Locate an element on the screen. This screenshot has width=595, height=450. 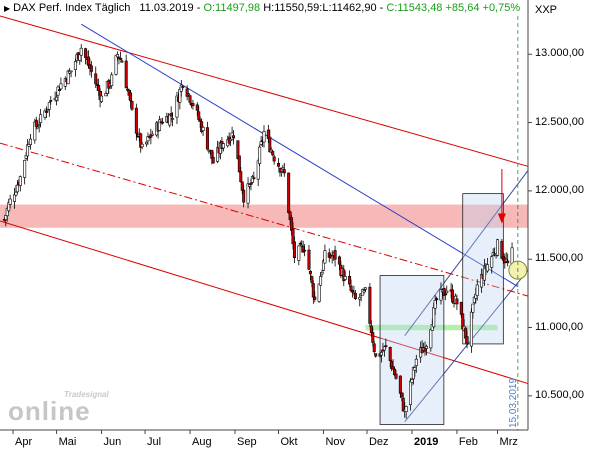
x-tick-label: Nov is located at coordinates (335, 442).